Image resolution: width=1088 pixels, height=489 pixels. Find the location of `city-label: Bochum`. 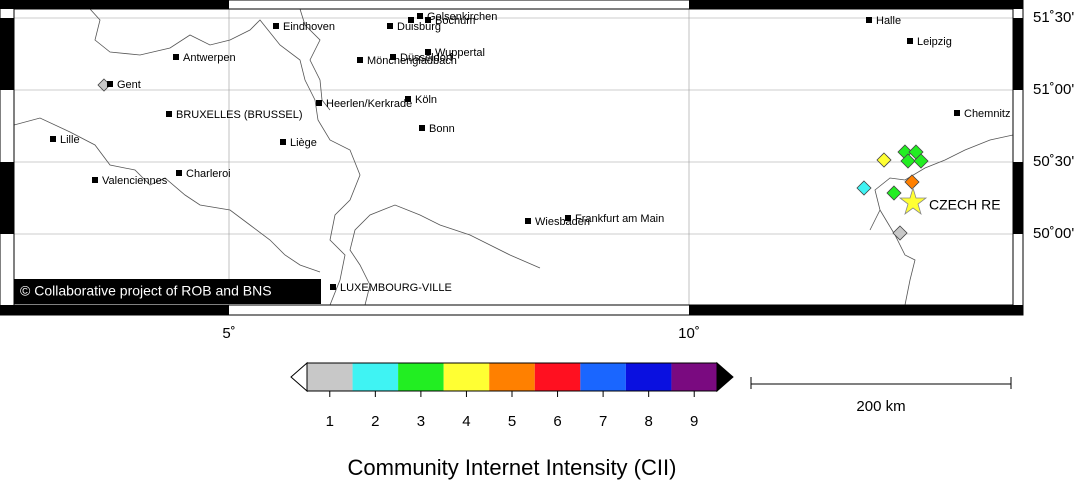

city-label: Bochum is located at coordinates (455, 21).